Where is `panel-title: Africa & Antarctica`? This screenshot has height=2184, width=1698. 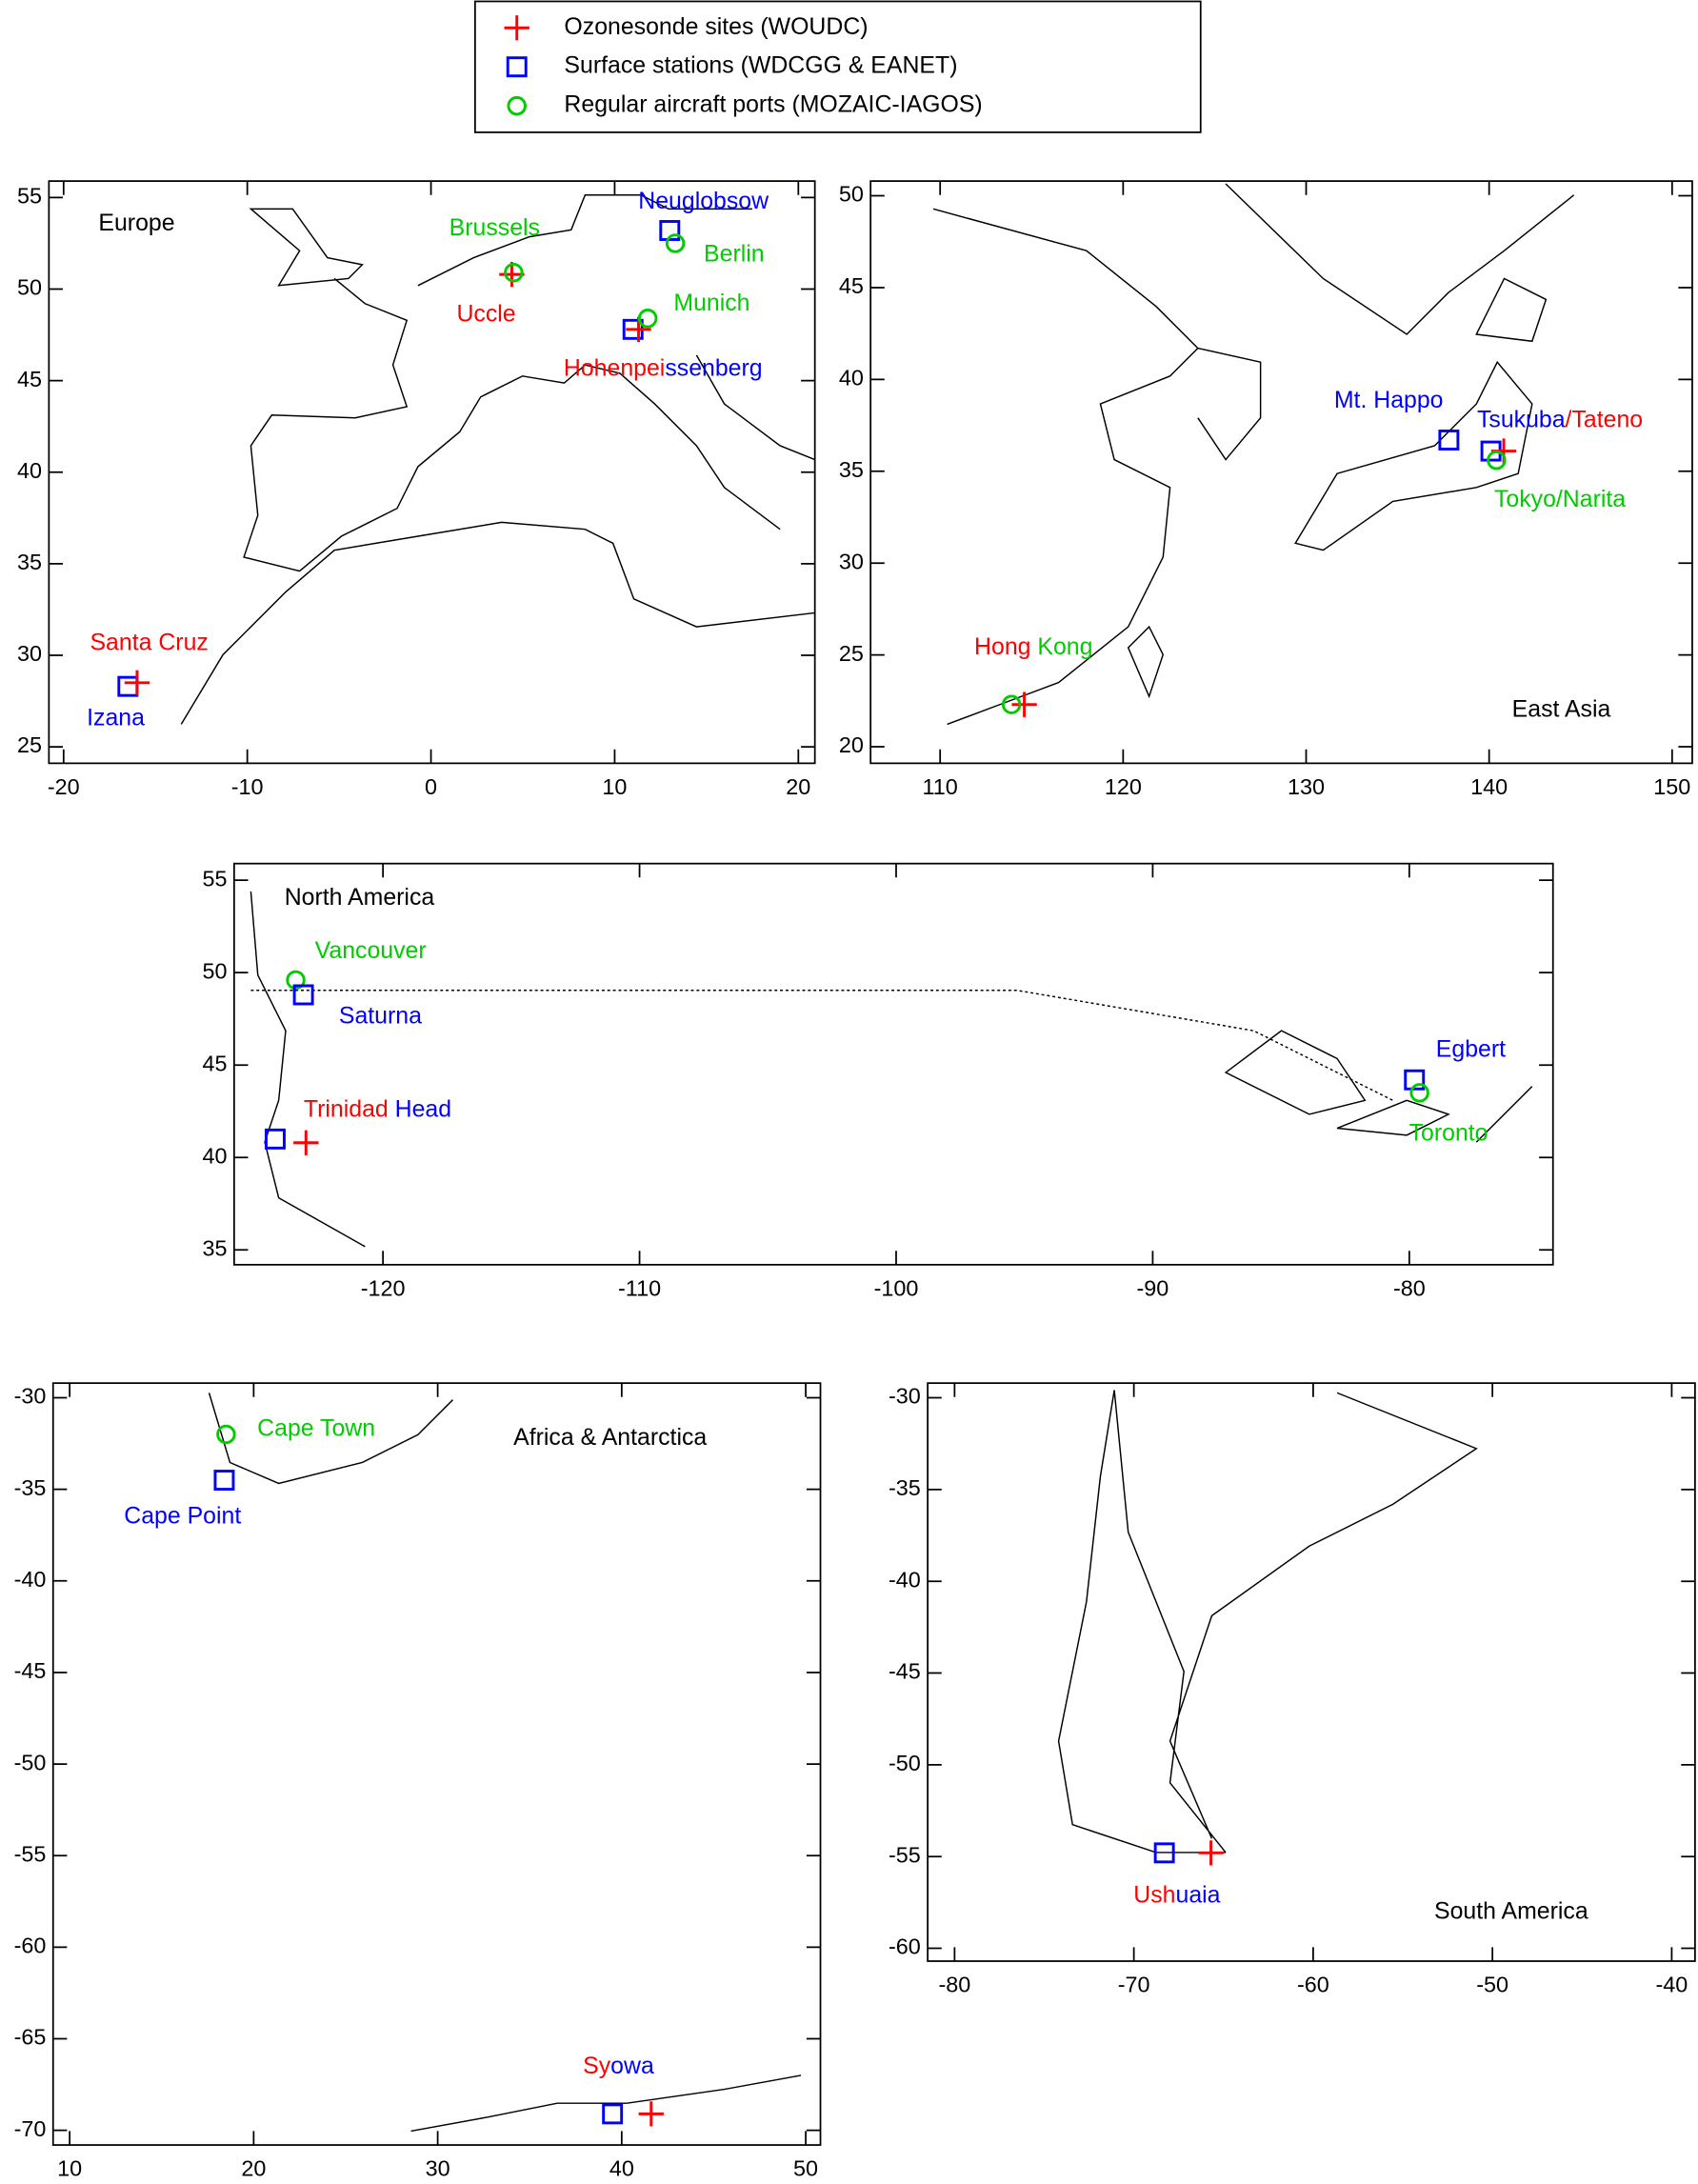 panel-title: Africa & Antarctica is located at coordinates (610, 1438).